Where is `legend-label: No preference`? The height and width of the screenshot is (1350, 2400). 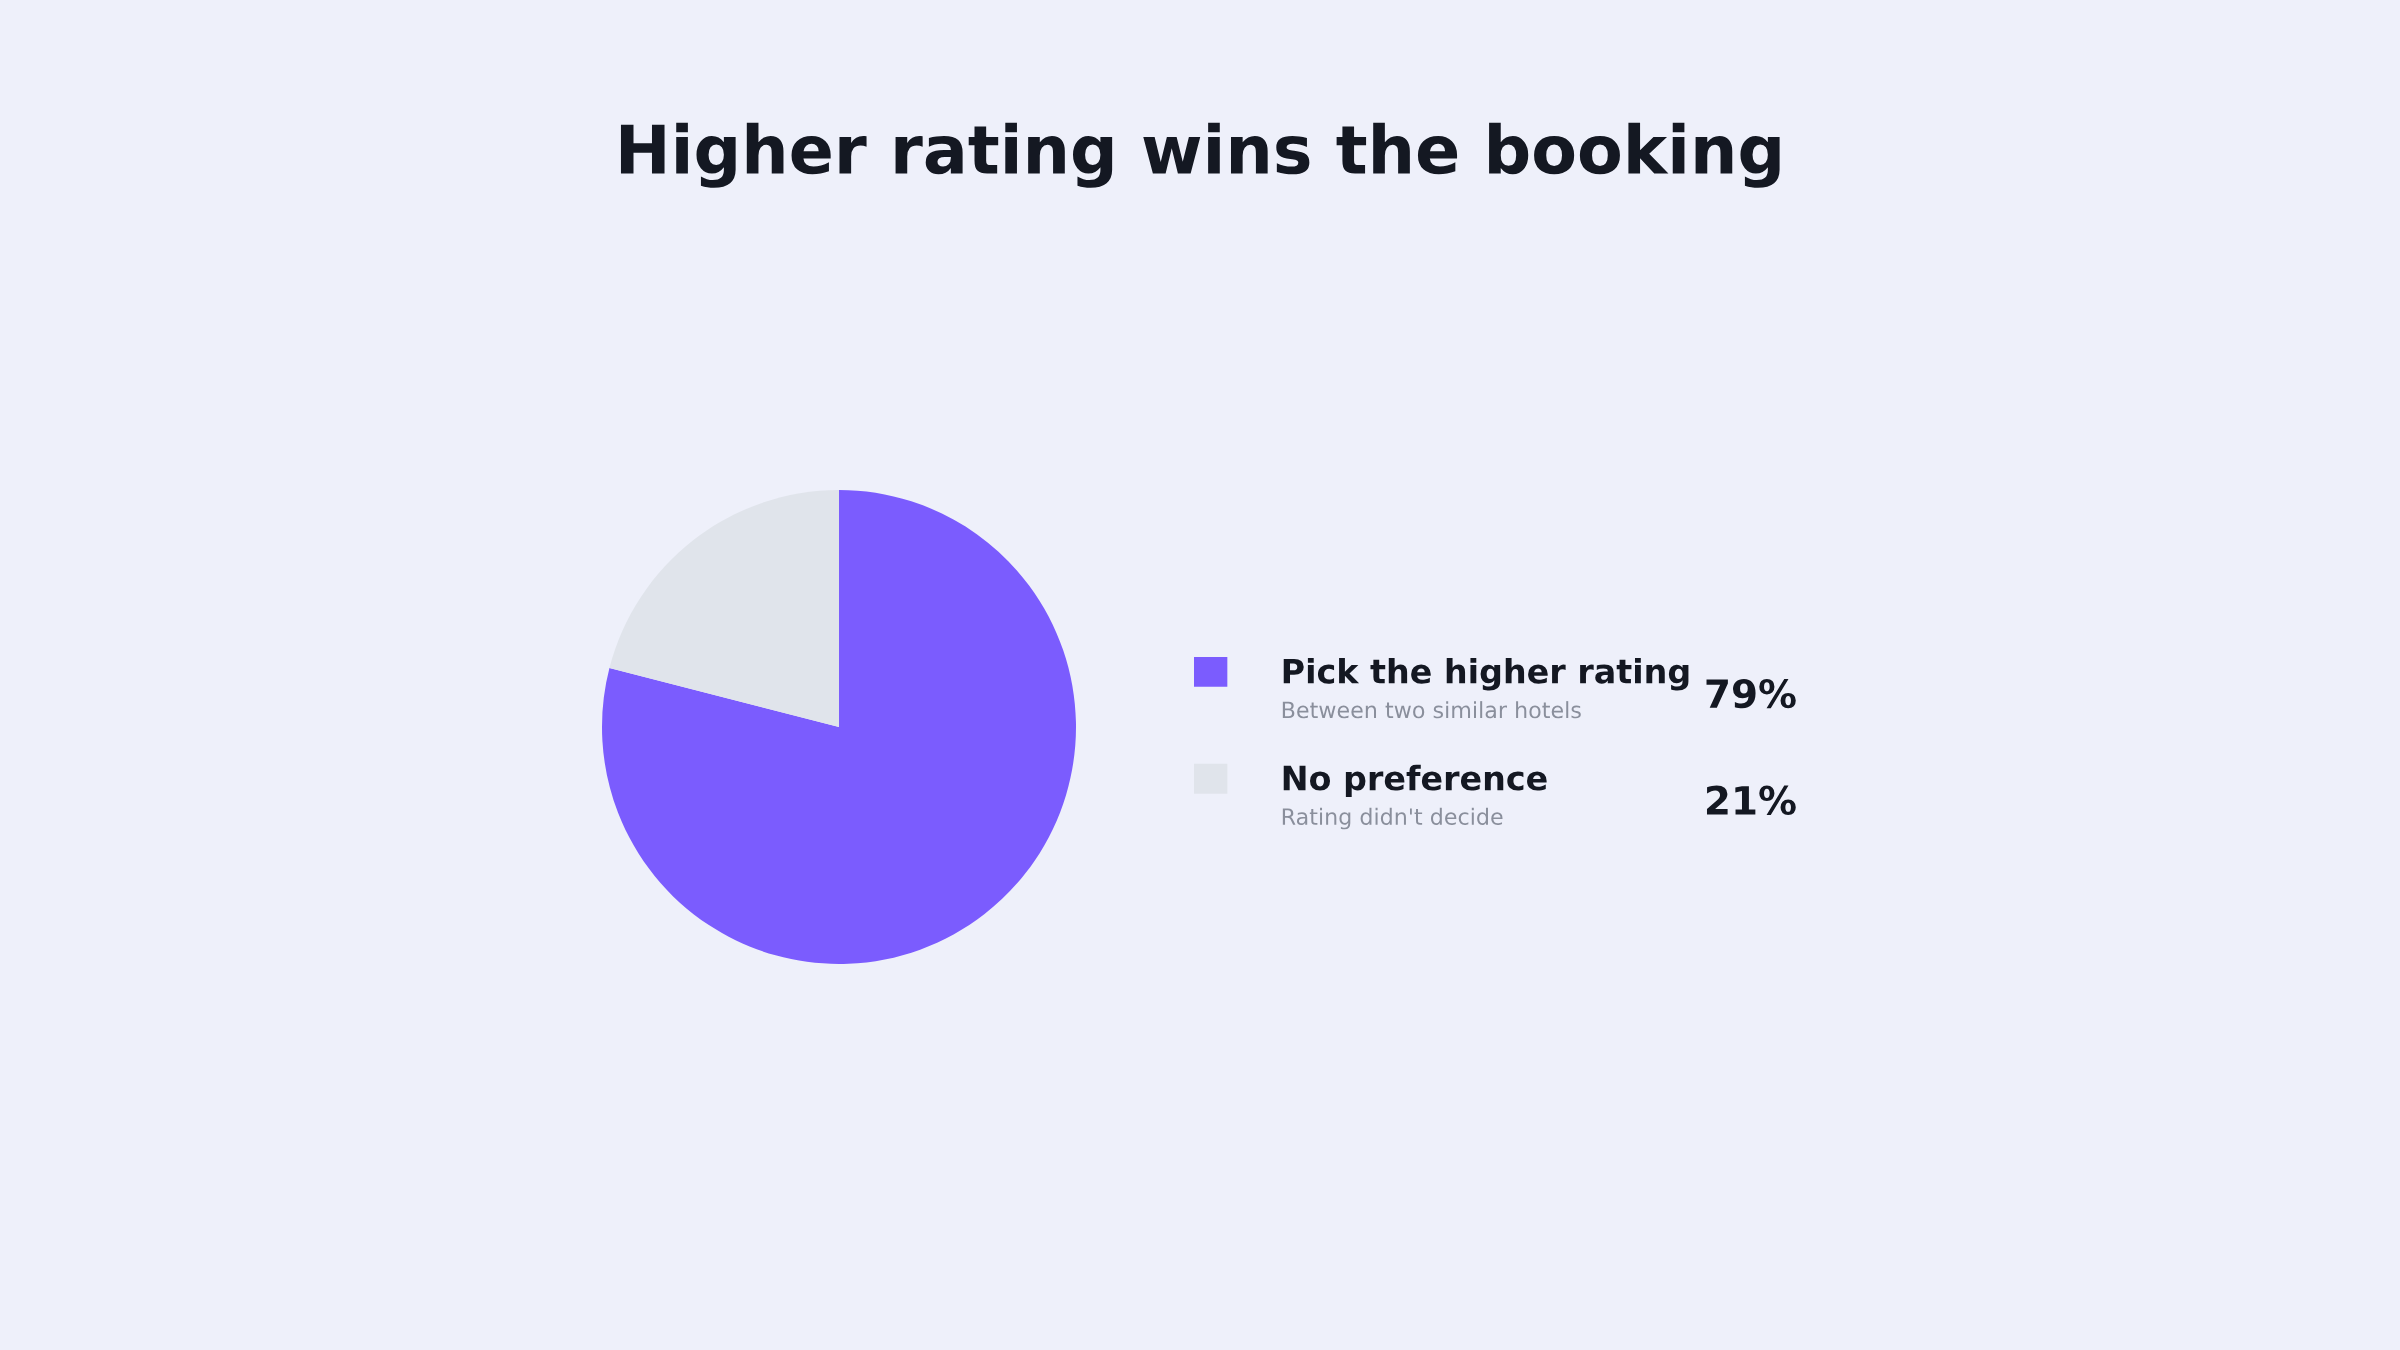 legend-label: No preference is located at coordinates (1415, 781).